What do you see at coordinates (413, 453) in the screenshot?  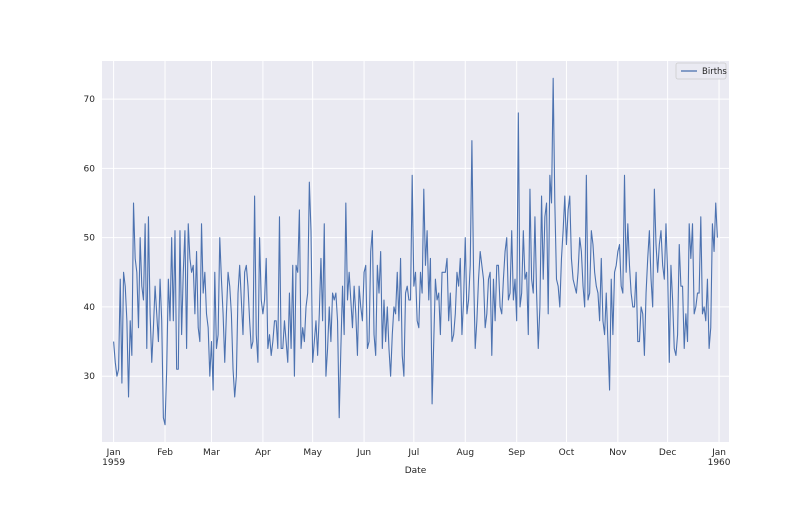 I see `x-tick-label: Jul` at bounding box center [413, 453].